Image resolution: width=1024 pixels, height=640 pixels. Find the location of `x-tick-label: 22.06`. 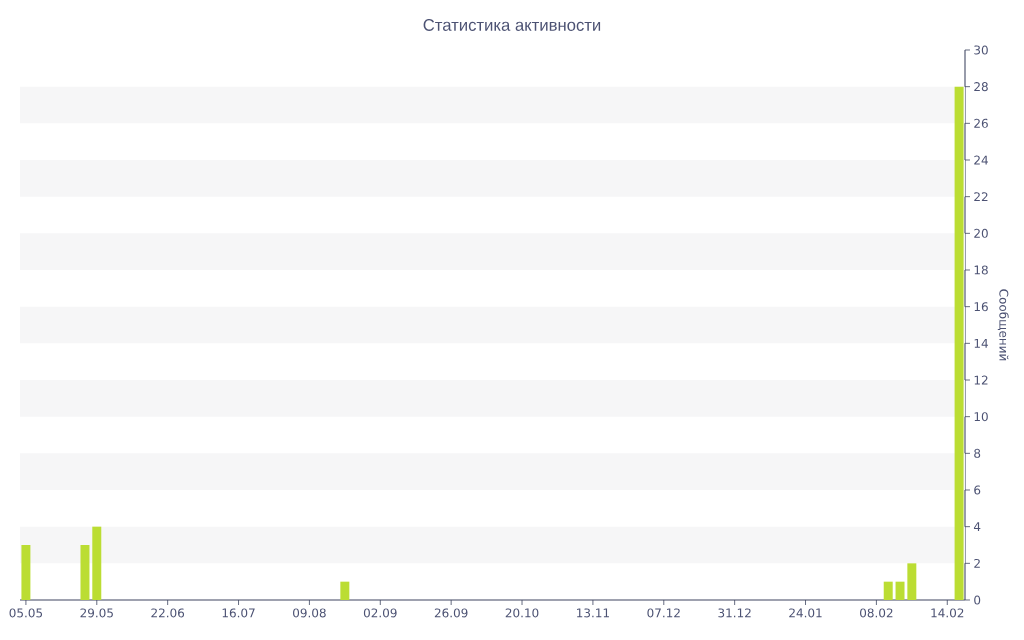

x-tick-label: 22.06 is located at coordinates (168, 613).